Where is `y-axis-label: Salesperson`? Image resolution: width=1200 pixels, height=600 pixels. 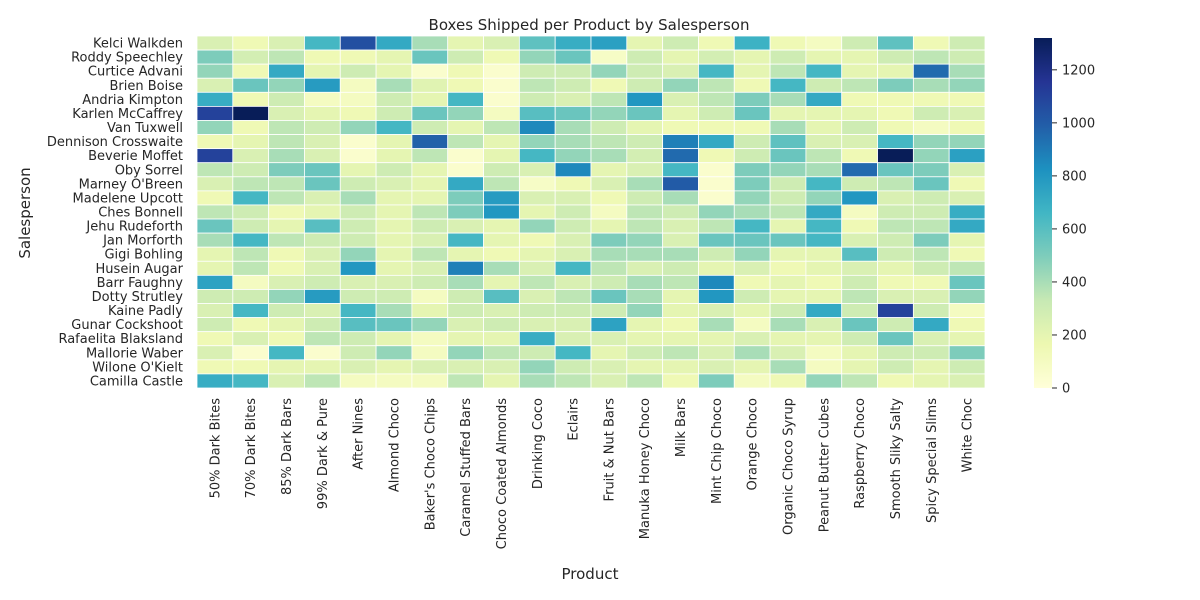
y-axis-label: Salesperson is located at coordinates (25, 212).